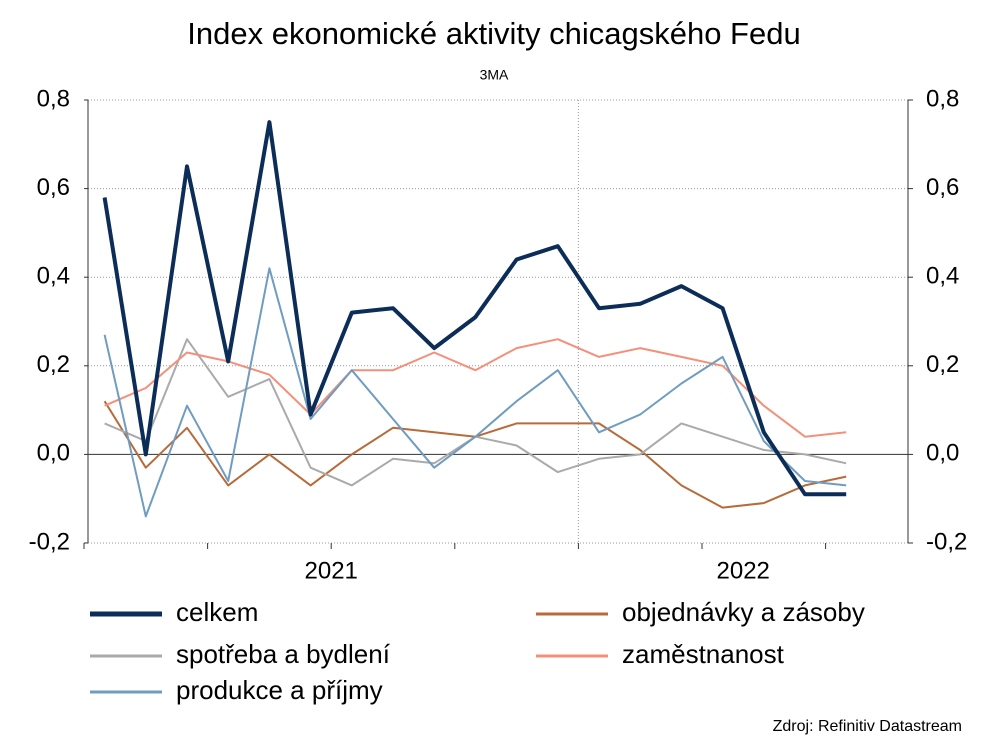 The image size is (989, 749). Describe the element at coordinates (743, 570) in the screenshot. I see `x-tick-label: 2022` at that location.